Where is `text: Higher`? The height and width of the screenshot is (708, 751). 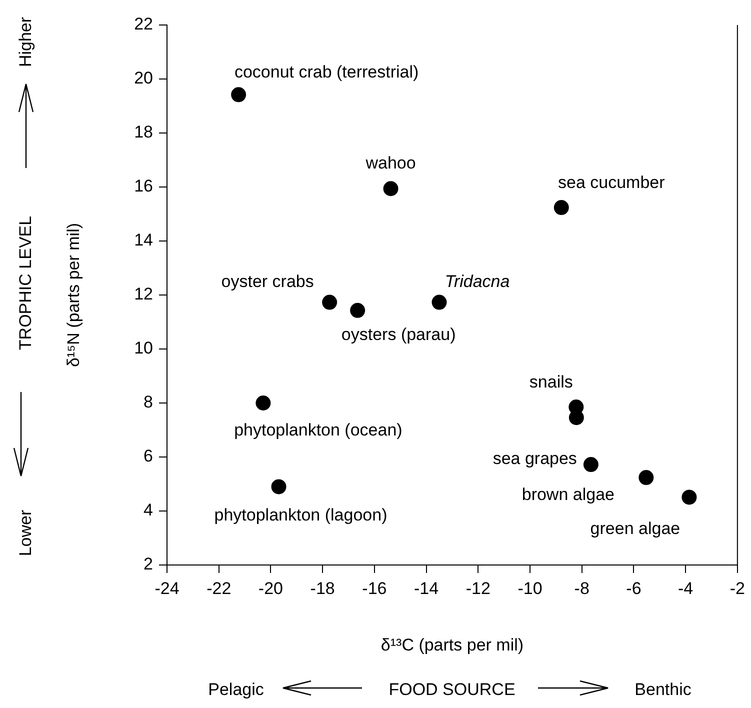
text: Higher is located at coordinates (26, 42).